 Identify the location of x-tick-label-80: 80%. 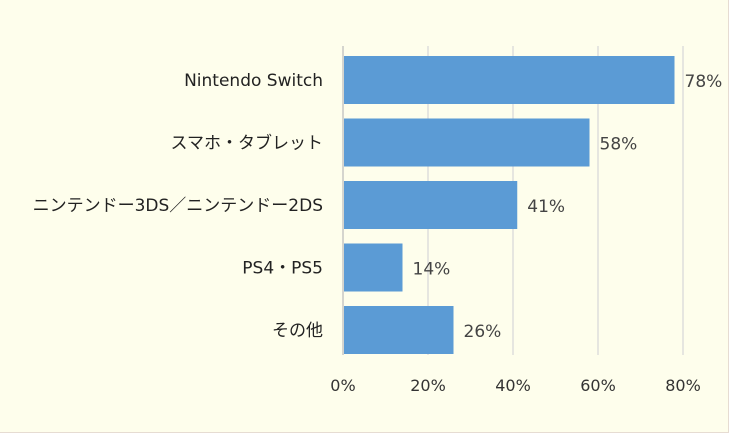
(683, 385).